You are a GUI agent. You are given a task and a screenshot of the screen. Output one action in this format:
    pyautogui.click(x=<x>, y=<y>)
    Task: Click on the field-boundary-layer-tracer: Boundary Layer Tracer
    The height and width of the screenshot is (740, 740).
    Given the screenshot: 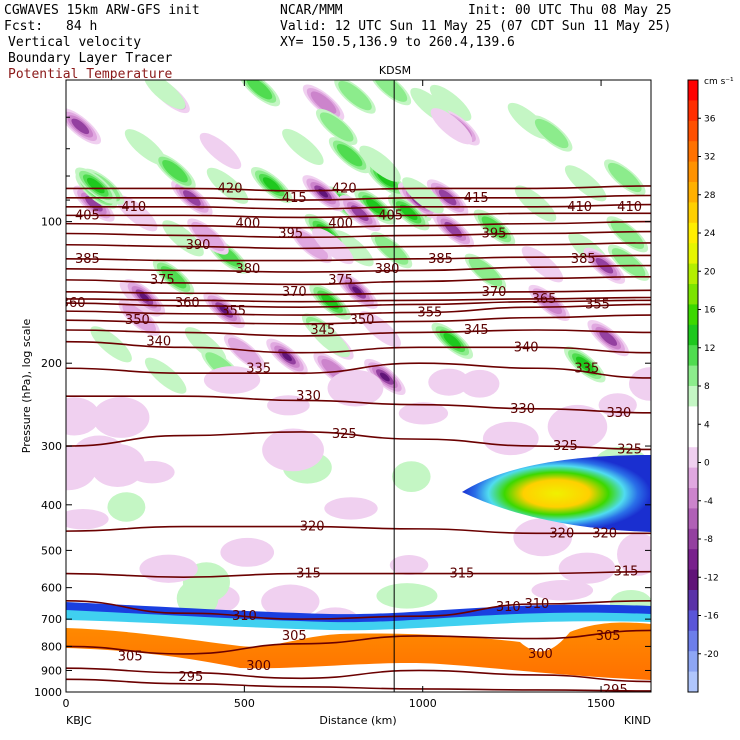 What is the action you would take?
    pyautogui.click(x=90, y=58)
    